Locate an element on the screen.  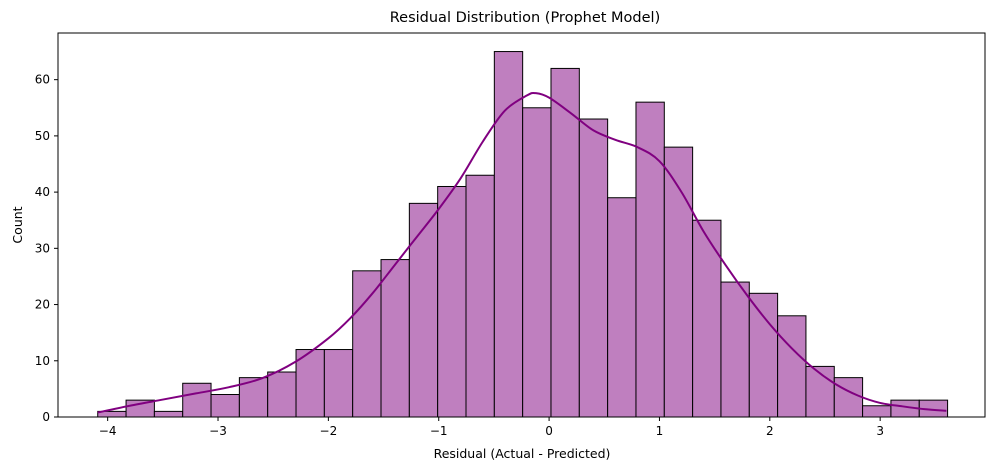
x-axis-ticks: −4 −3 −2 −1 0 1 2 3 is located at coordinates (491, 427).